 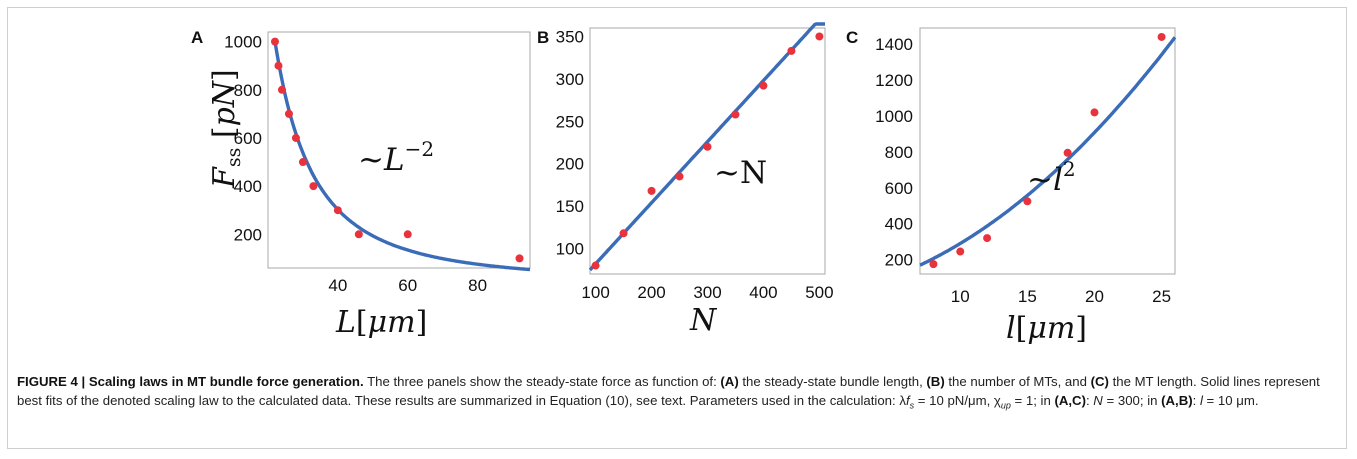 What do you see at coordinates (740, 173) in the screenshot?
I see `scaling-annotation-b: ~N` at bounding box center [740, 173].